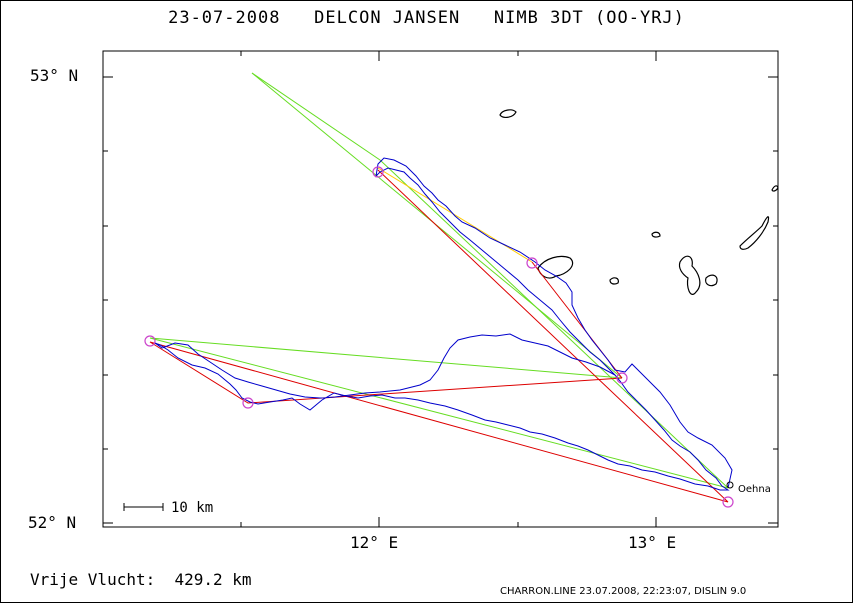 This screenshot has height=603, width=853. What do you see at coordinates (54, 75) in the screenshot?
I see `lat-label-top: 53° N` at bounding box center [54, 75].